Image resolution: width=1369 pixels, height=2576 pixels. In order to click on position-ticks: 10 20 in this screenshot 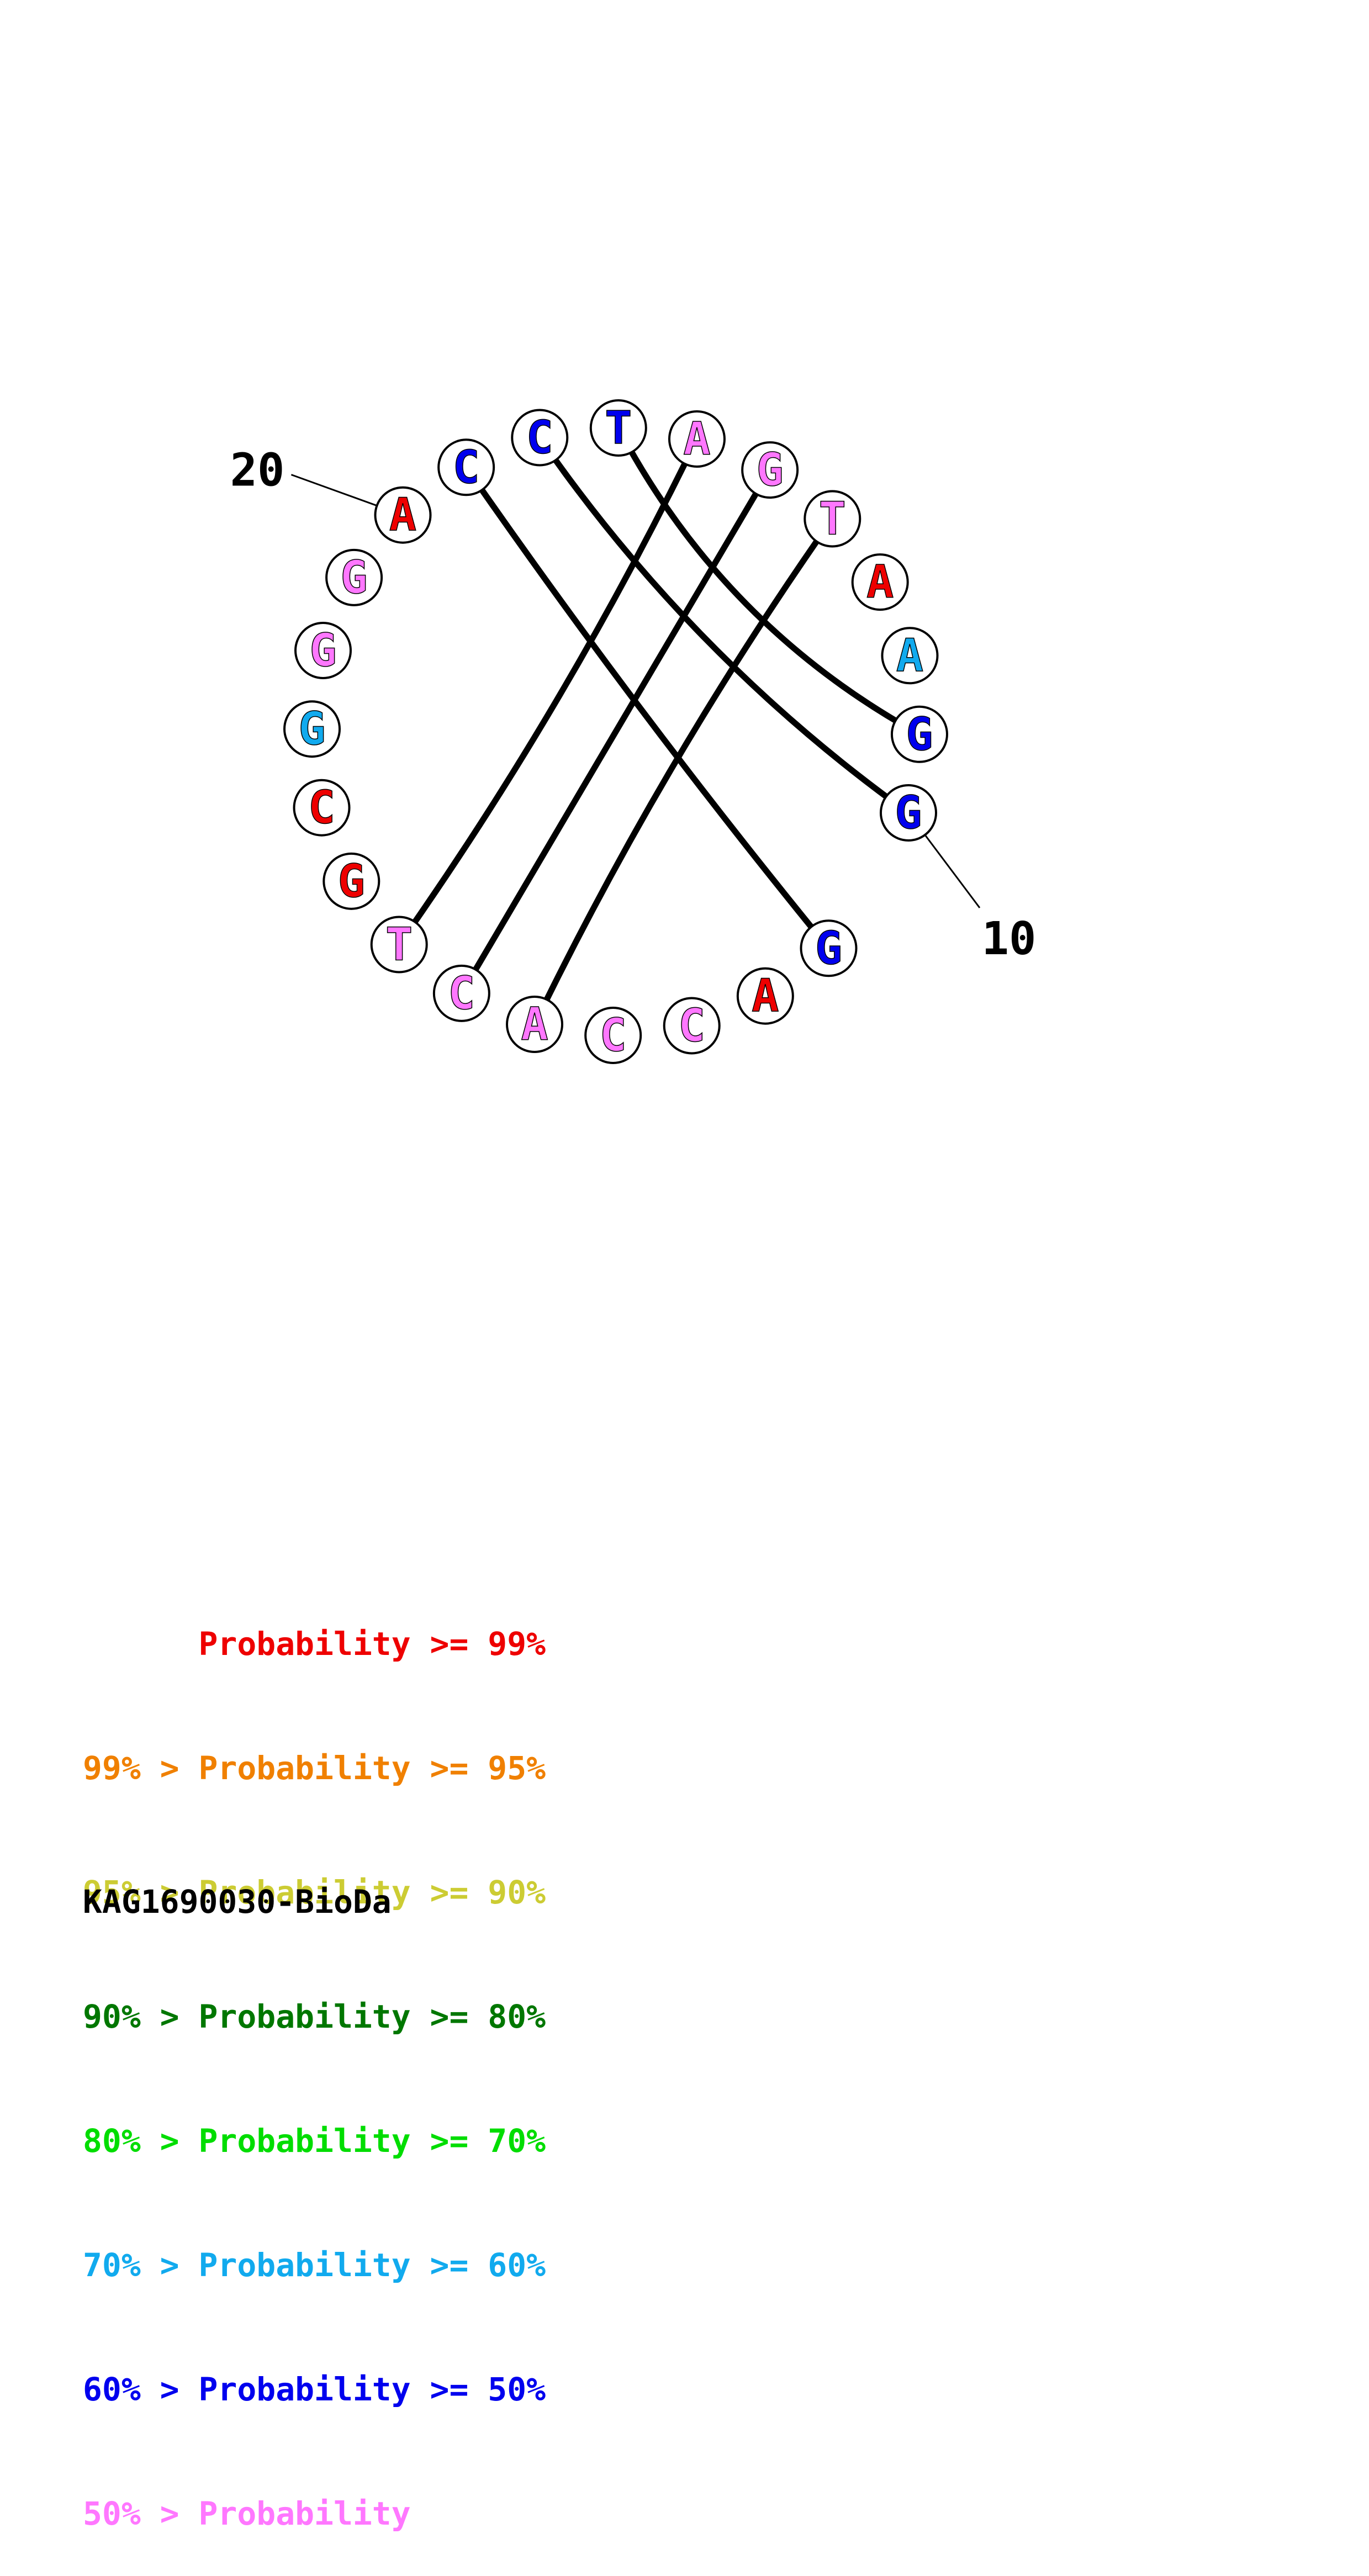, I will do `click(633, 705)`.